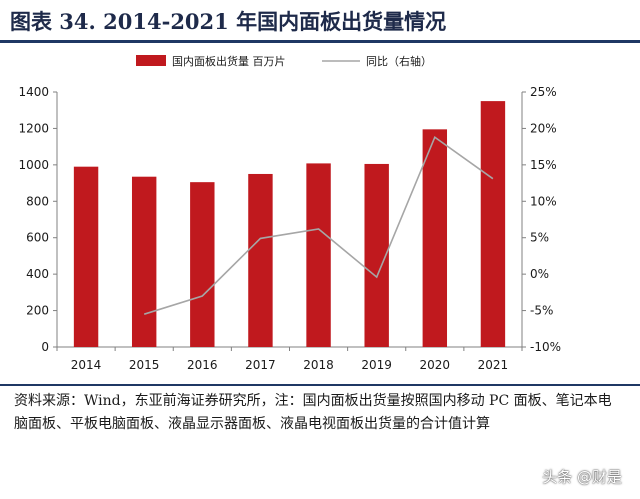 The height and width of the screenshot is (499, 640). Describe the element at coordinates (543, 92) in the screenshot. I see `y2-tick-label: 25%` at that location.